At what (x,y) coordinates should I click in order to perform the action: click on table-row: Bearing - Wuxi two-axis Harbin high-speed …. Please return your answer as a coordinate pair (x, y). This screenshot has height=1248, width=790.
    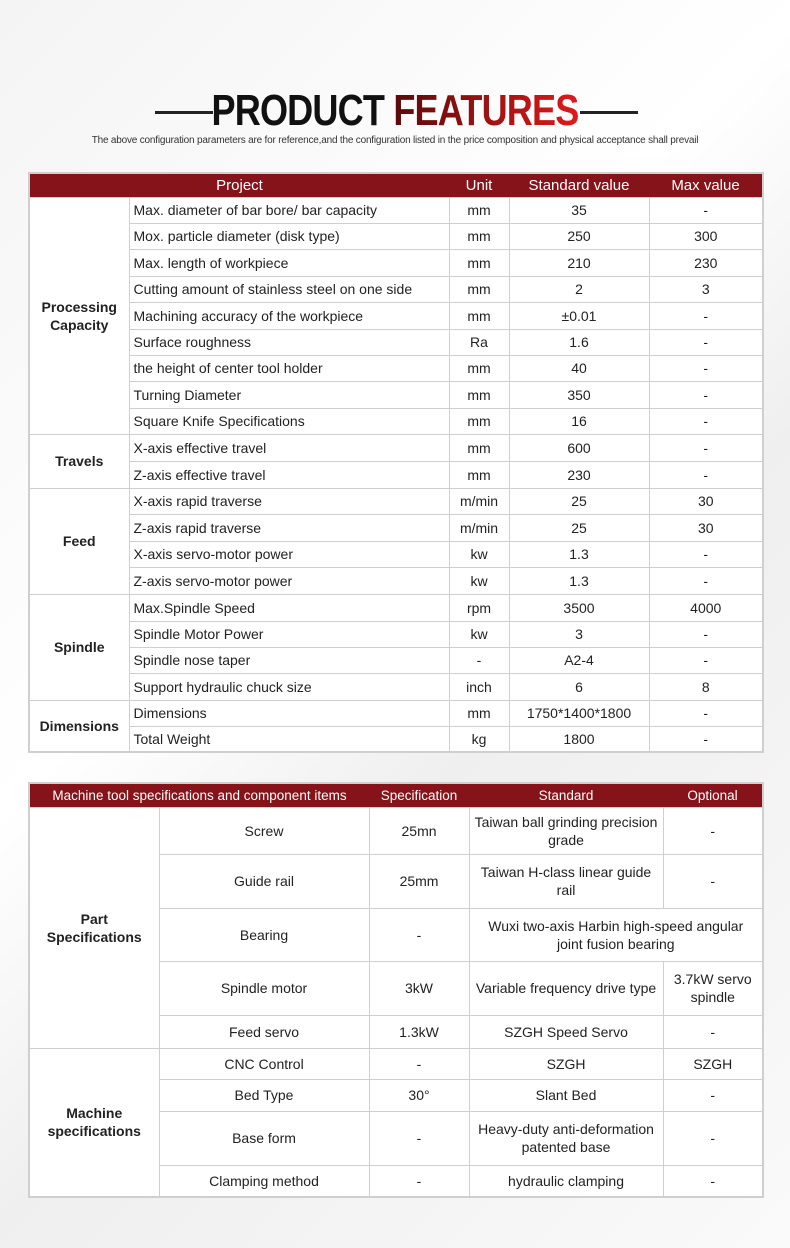
    Looking at the image, I should click on (396, 934).